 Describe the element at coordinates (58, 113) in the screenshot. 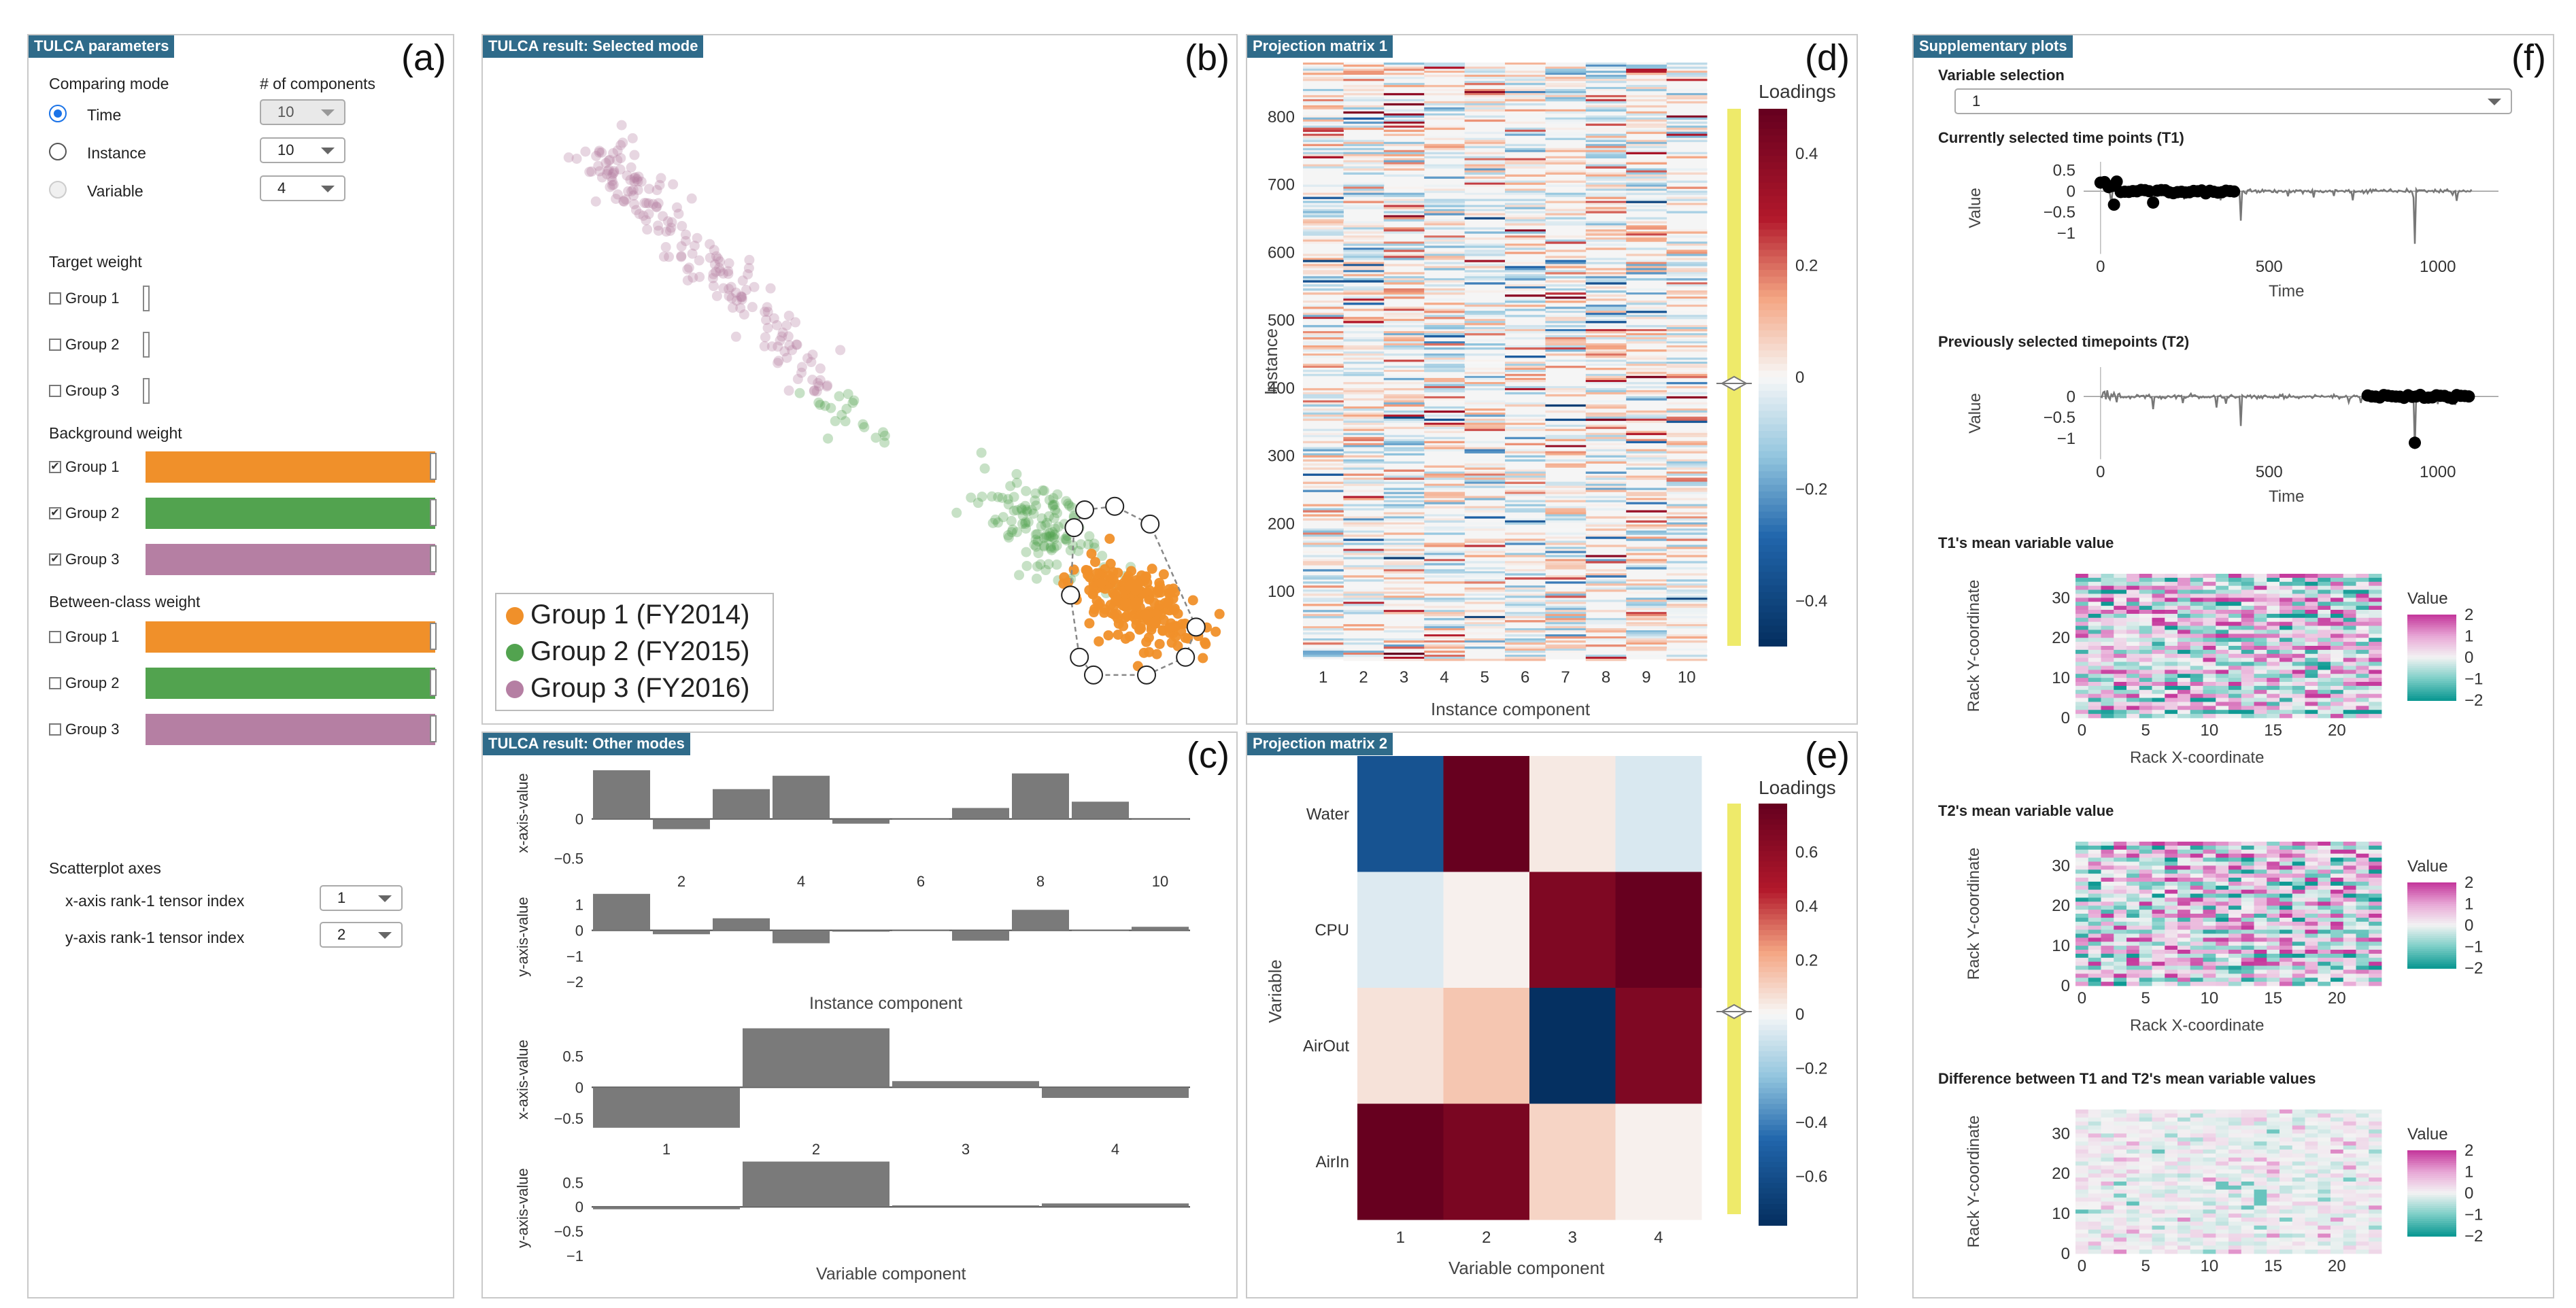

I see `radio-time` at that location.